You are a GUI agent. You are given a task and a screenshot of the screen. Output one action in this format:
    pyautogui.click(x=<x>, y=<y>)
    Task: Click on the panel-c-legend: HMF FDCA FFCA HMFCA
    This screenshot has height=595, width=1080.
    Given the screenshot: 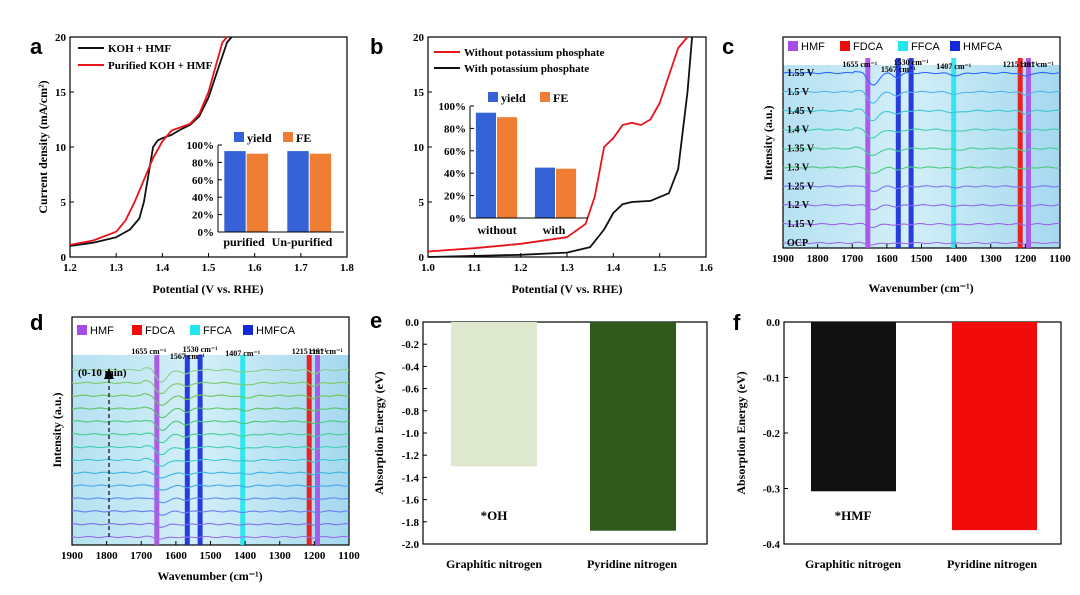 What is the action you would take?
    pyautogui.click(x=895, y=47)
    